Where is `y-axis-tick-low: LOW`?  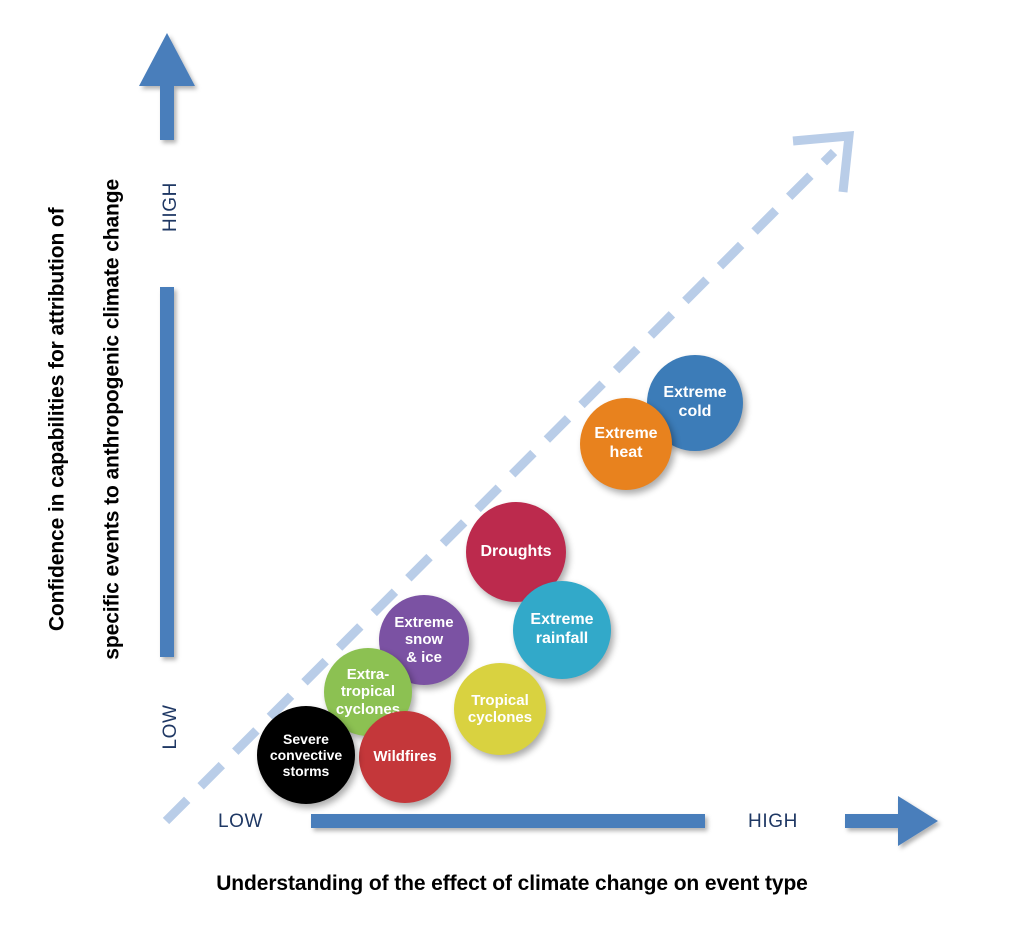
y-axis-tick-low: LOW is located at coordinates (170, 727).